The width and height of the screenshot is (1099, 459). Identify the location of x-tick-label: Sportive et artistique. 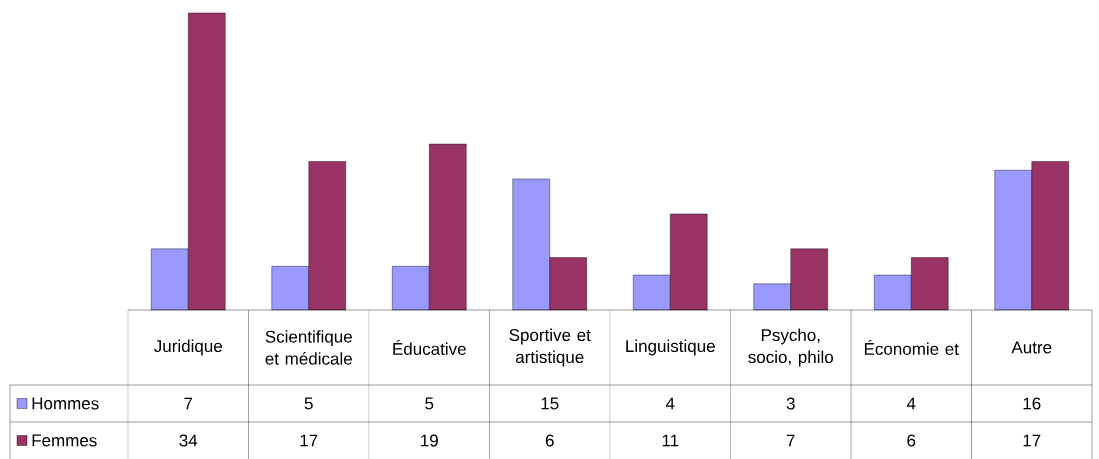
(550, 347).